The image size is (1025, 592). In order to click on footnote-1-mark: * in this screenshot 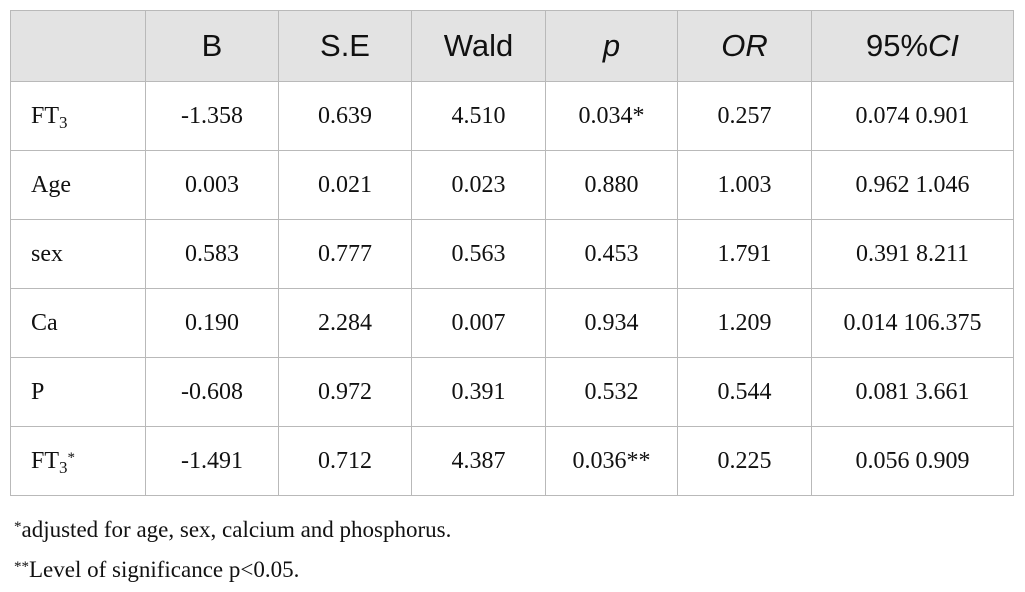, I will do `click(18, 527)`.